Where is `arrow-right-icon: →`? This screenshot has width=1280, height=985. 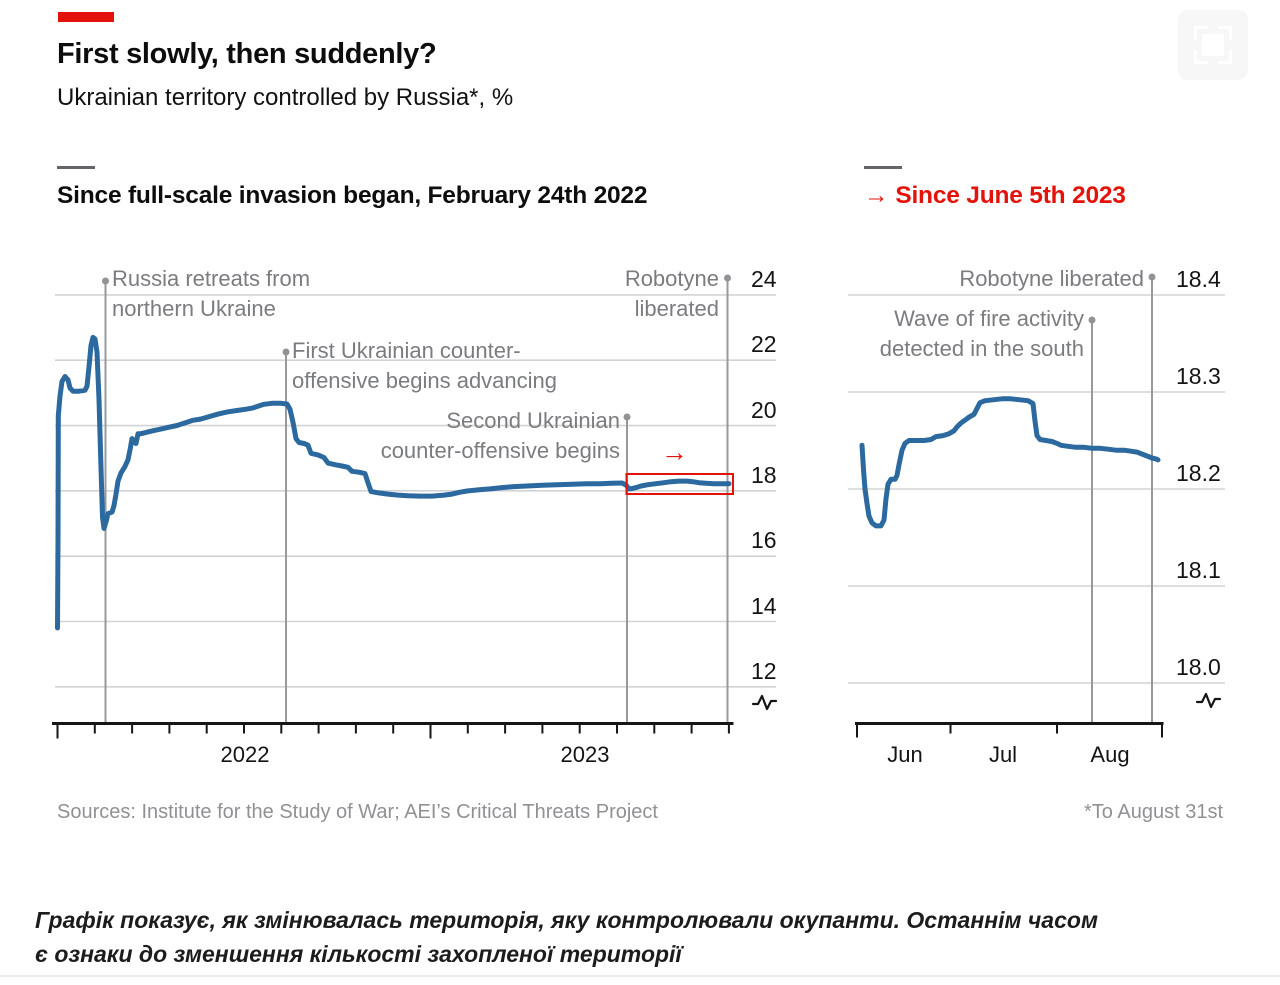
arrow-right-icon: → is located at coordinates (876, 195).